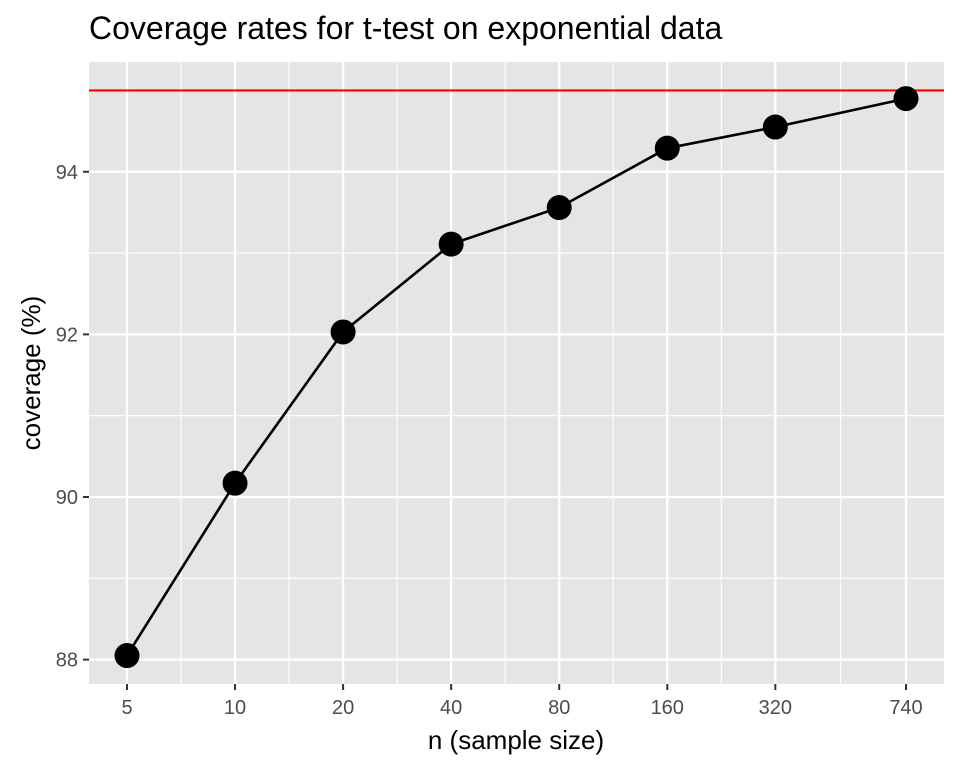  I want to click on y-tick-label: 90, so click(67, 498).